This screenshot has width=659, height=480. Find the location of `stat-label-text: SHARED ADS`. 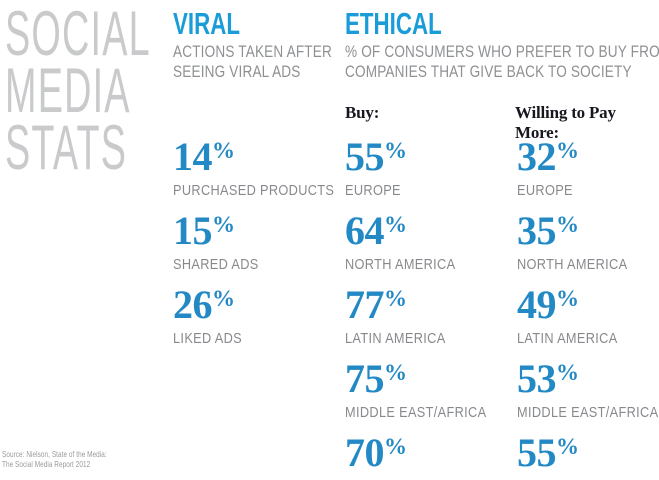

stat-label-text: SHARED ADS is located at coordinates (216, 264).